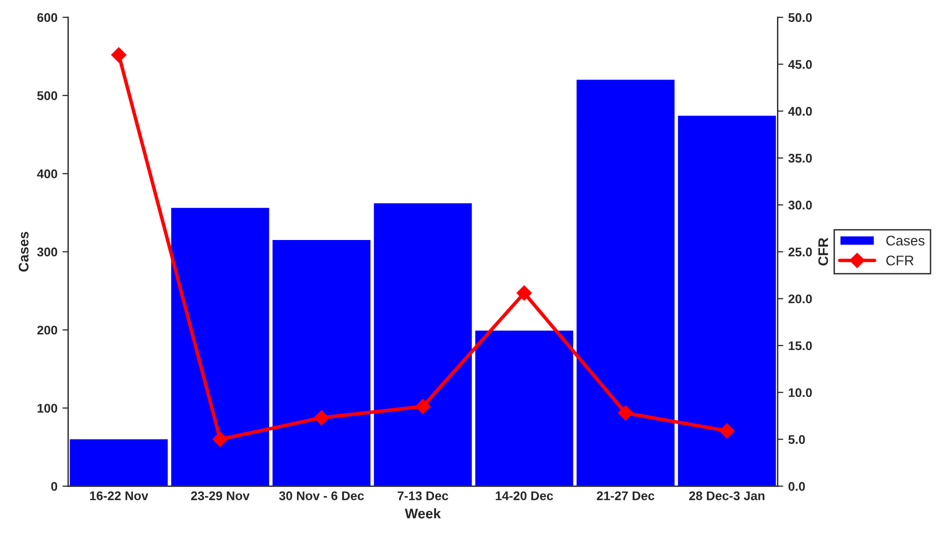 This screenshot has height=542, width=946. What do you see at coordinates (796, 439) in the screenshot?
I see `y2-tick-label: 5.0` at bounding box center [796, 439].